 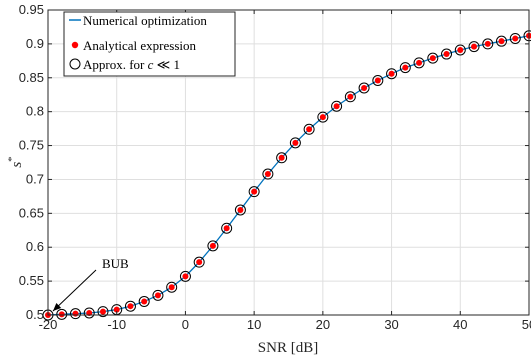 I want to click on x-axis-label: SNR [dB], so click(x=288, y=348).